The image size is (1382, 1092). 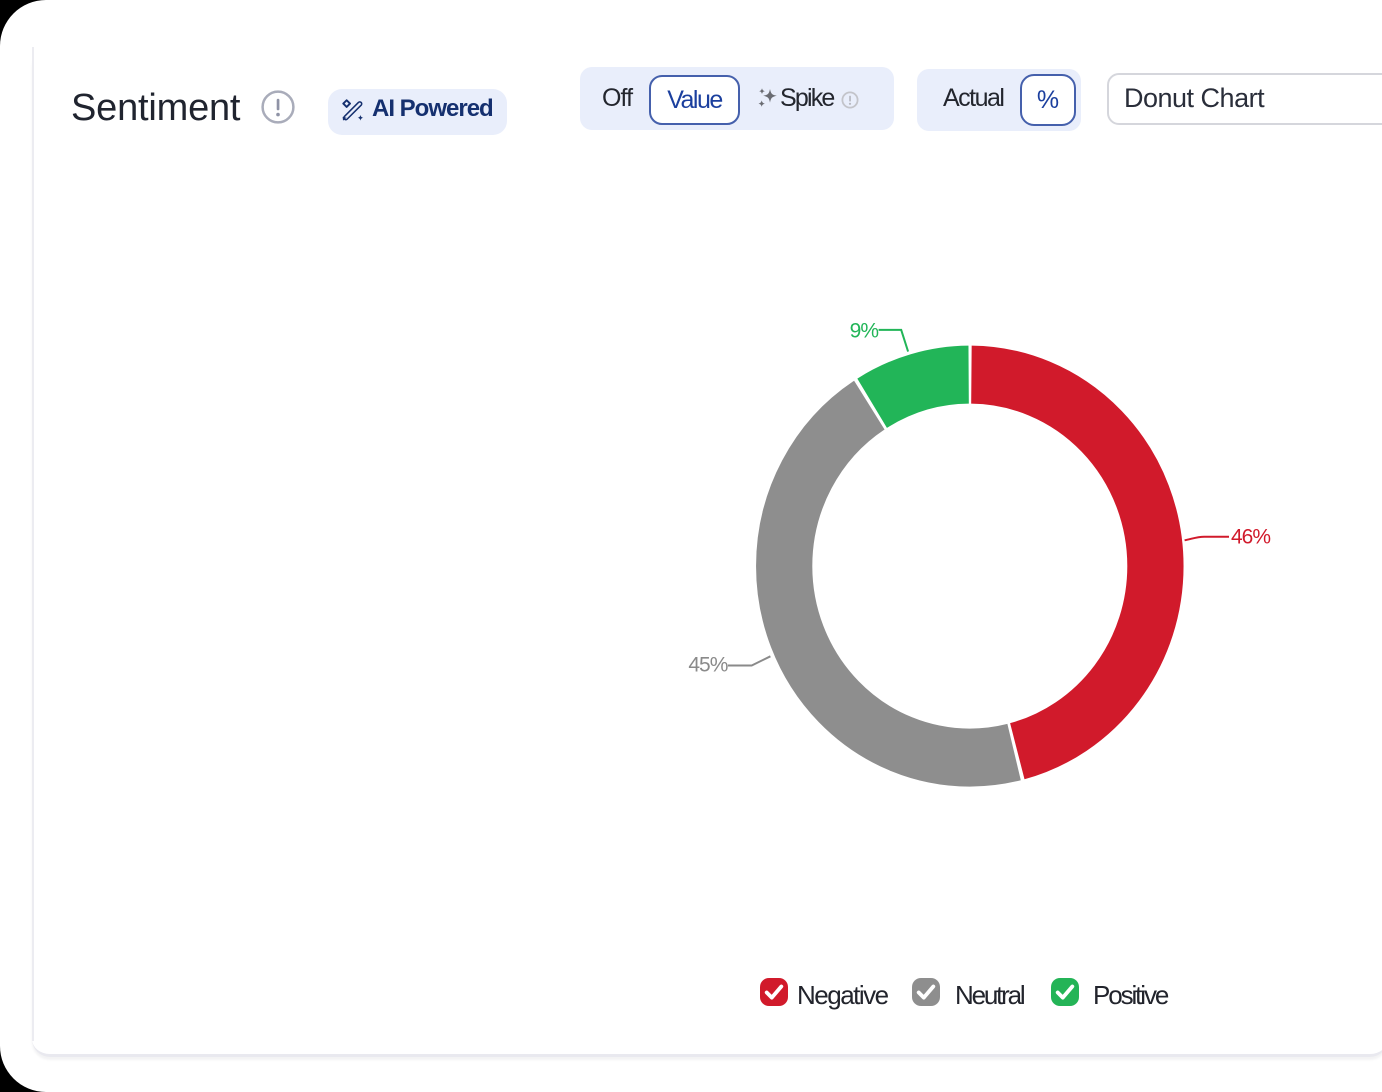 What do you see at coordinates (864, 330) in the screenshot?
I see `svg-text: 9%` at bounding box center [864, 330].